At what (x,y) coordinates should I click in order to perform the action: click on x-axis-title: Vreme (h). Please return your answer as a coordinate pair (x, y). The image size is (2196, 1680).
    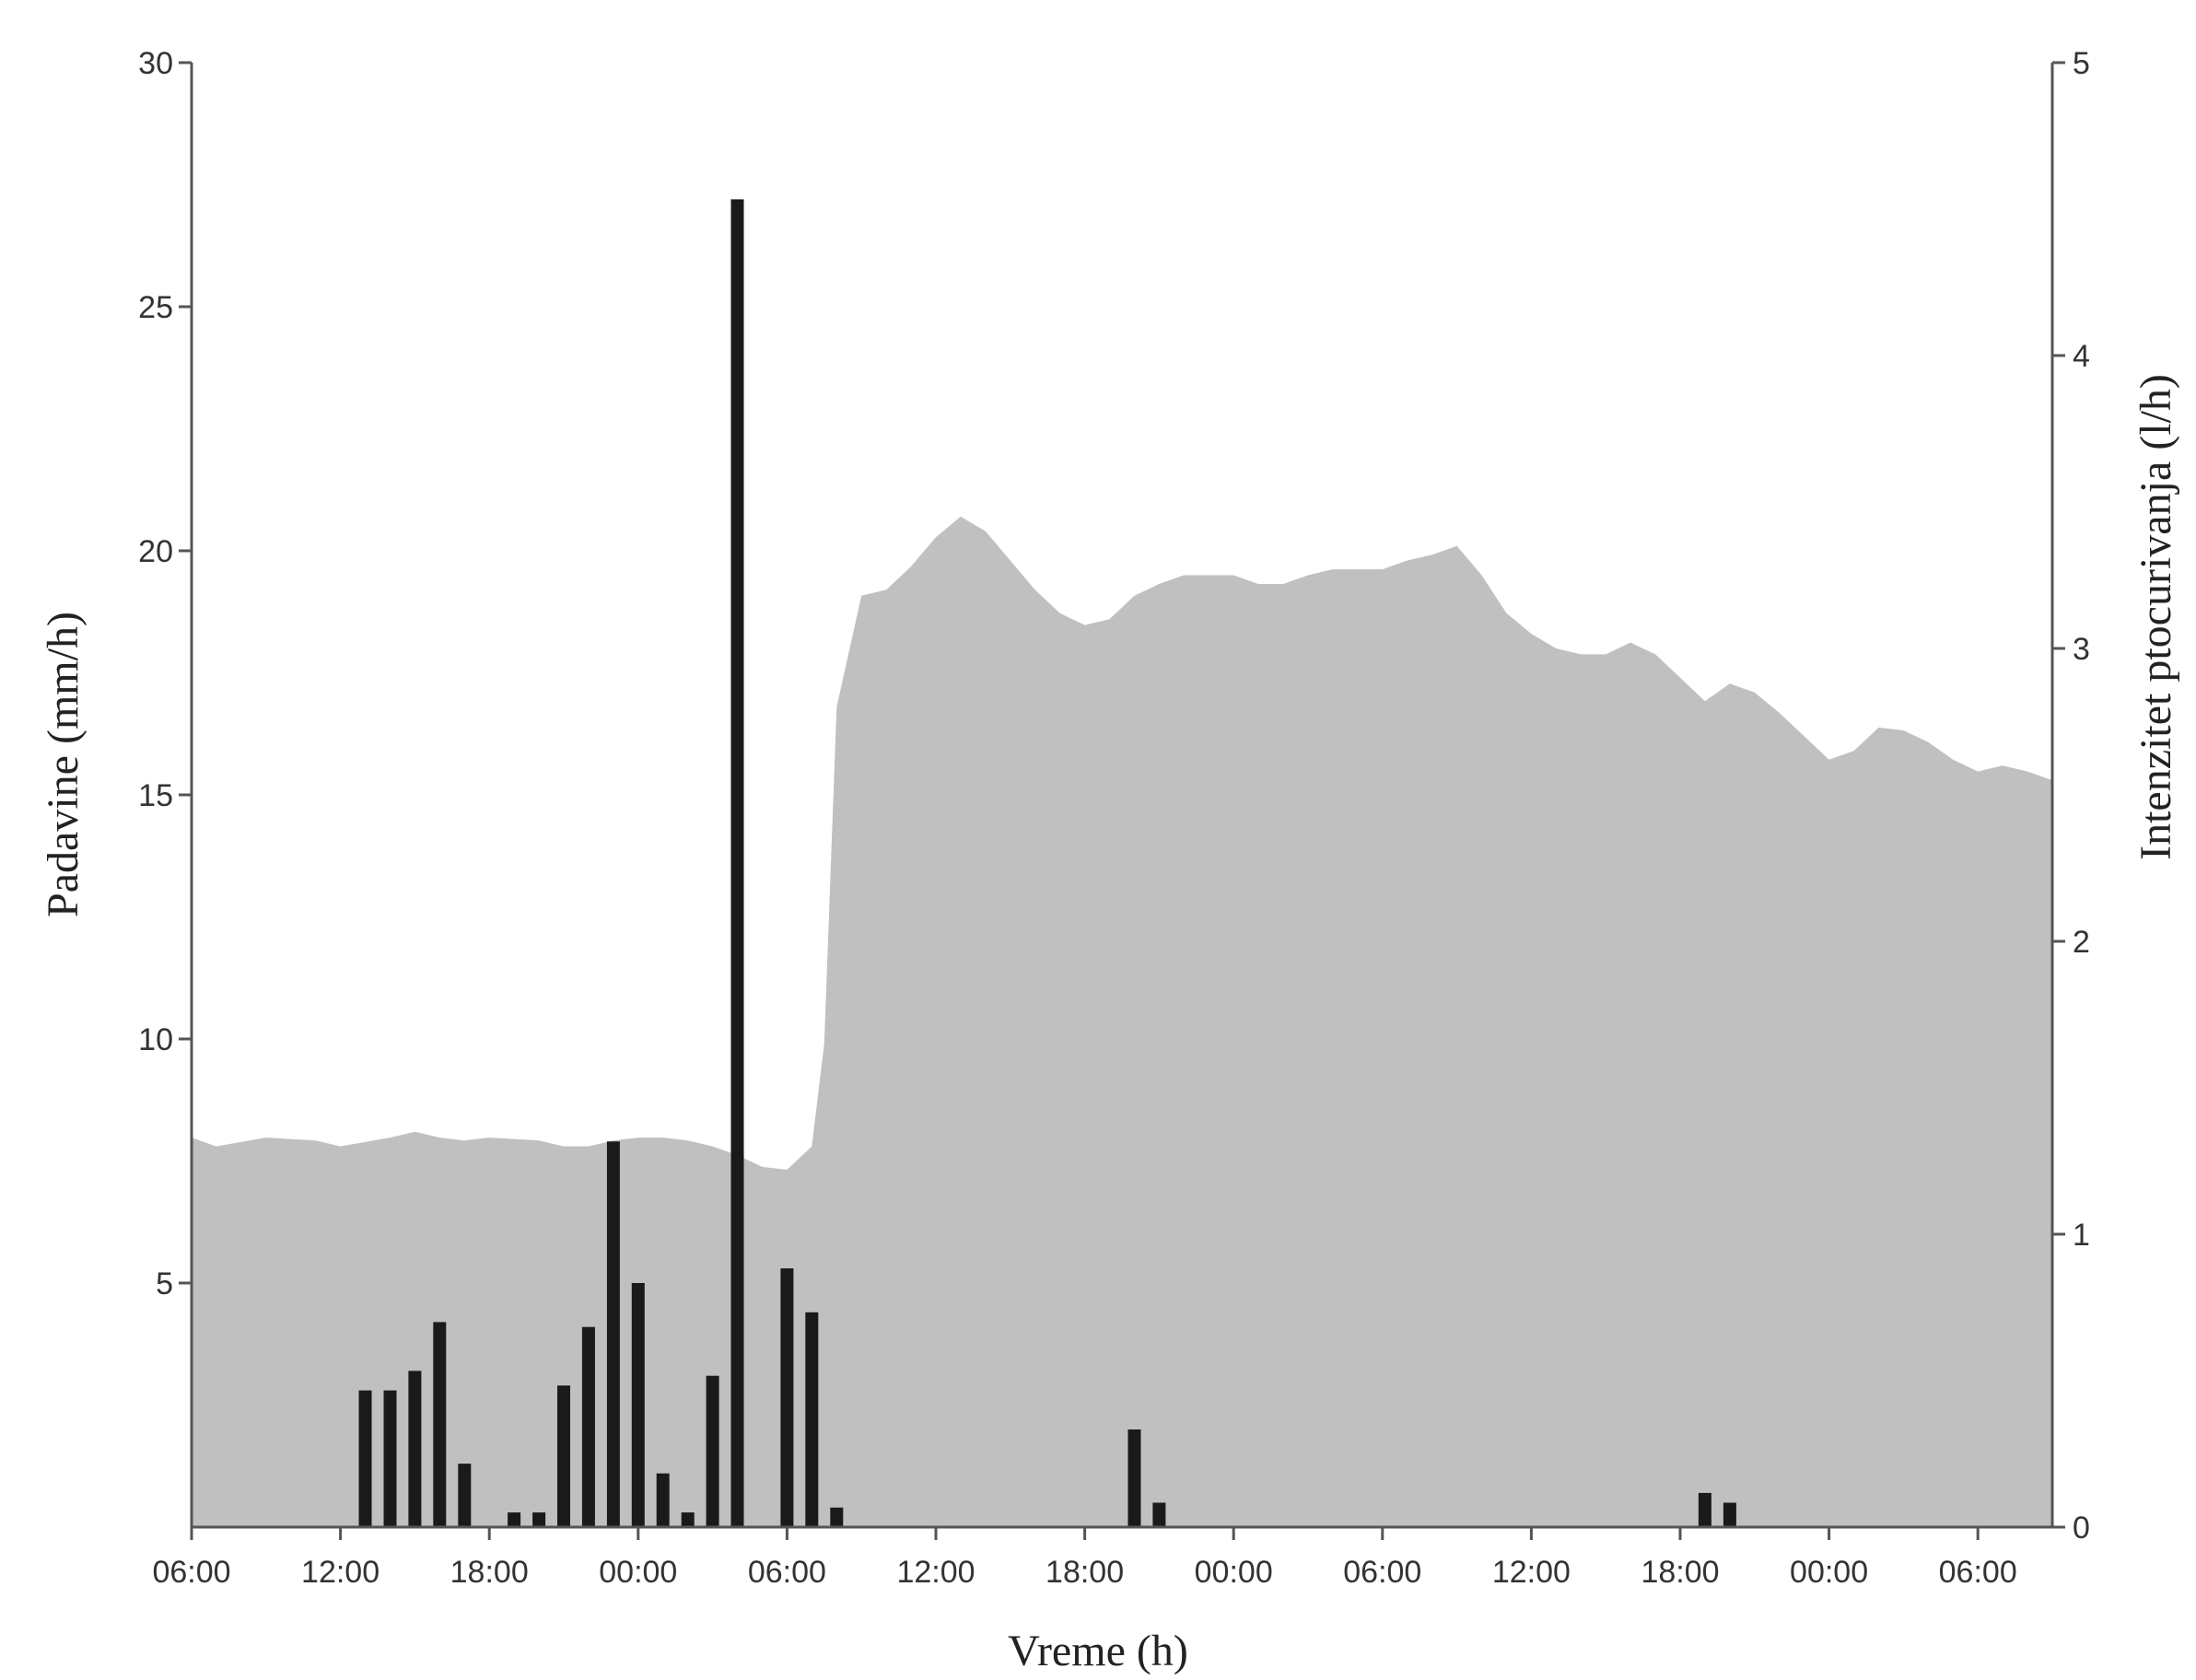
    Looking at the image, I should click on (1098, 1651).